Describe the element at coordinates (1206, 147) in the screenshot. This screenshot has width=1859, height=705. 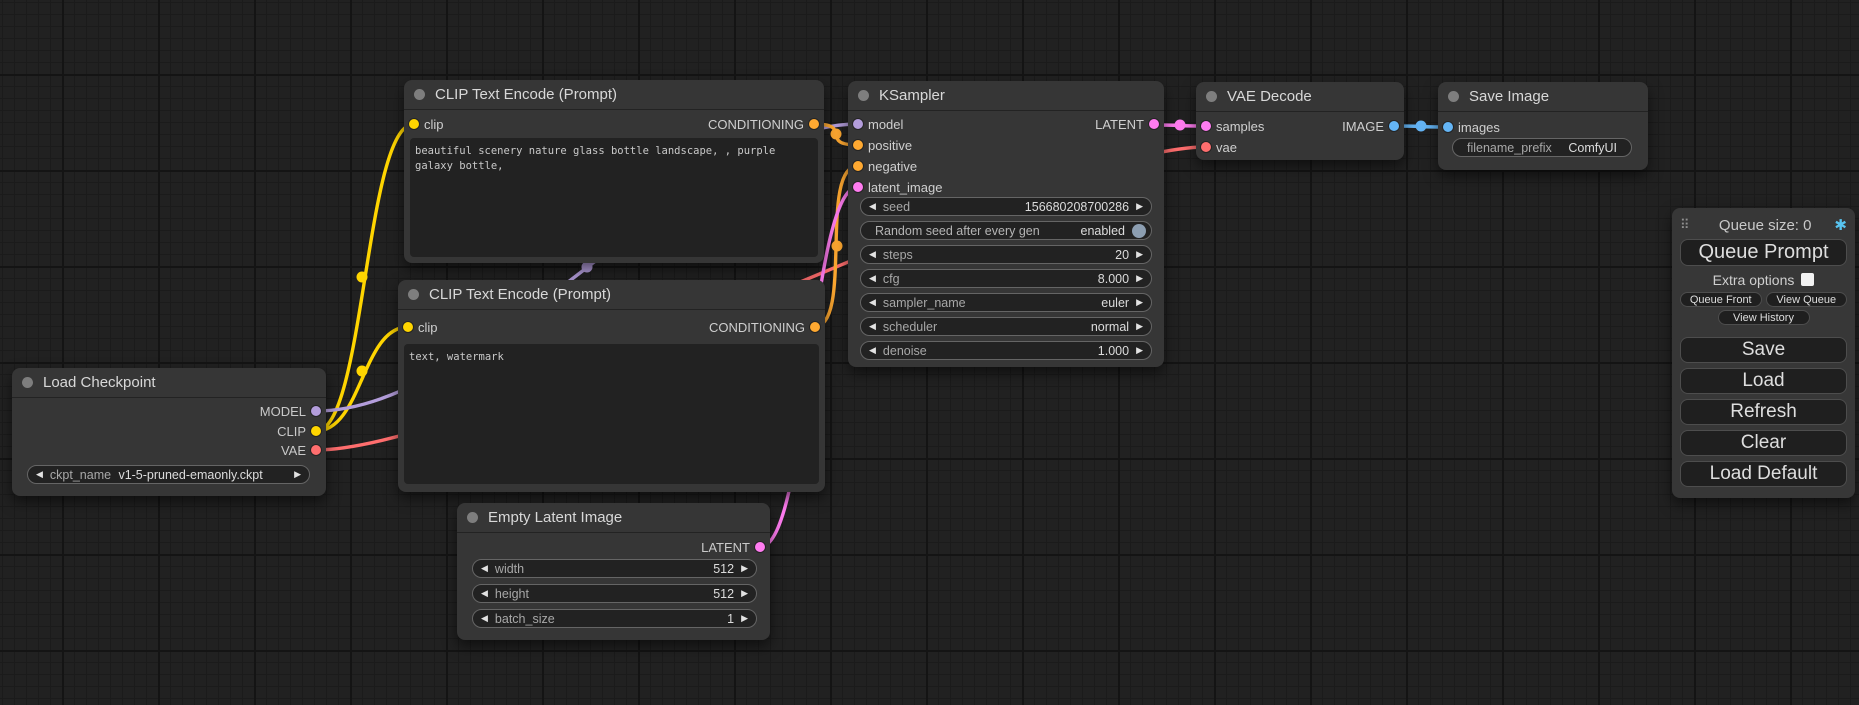
I see `vae-input-dot` at that location.